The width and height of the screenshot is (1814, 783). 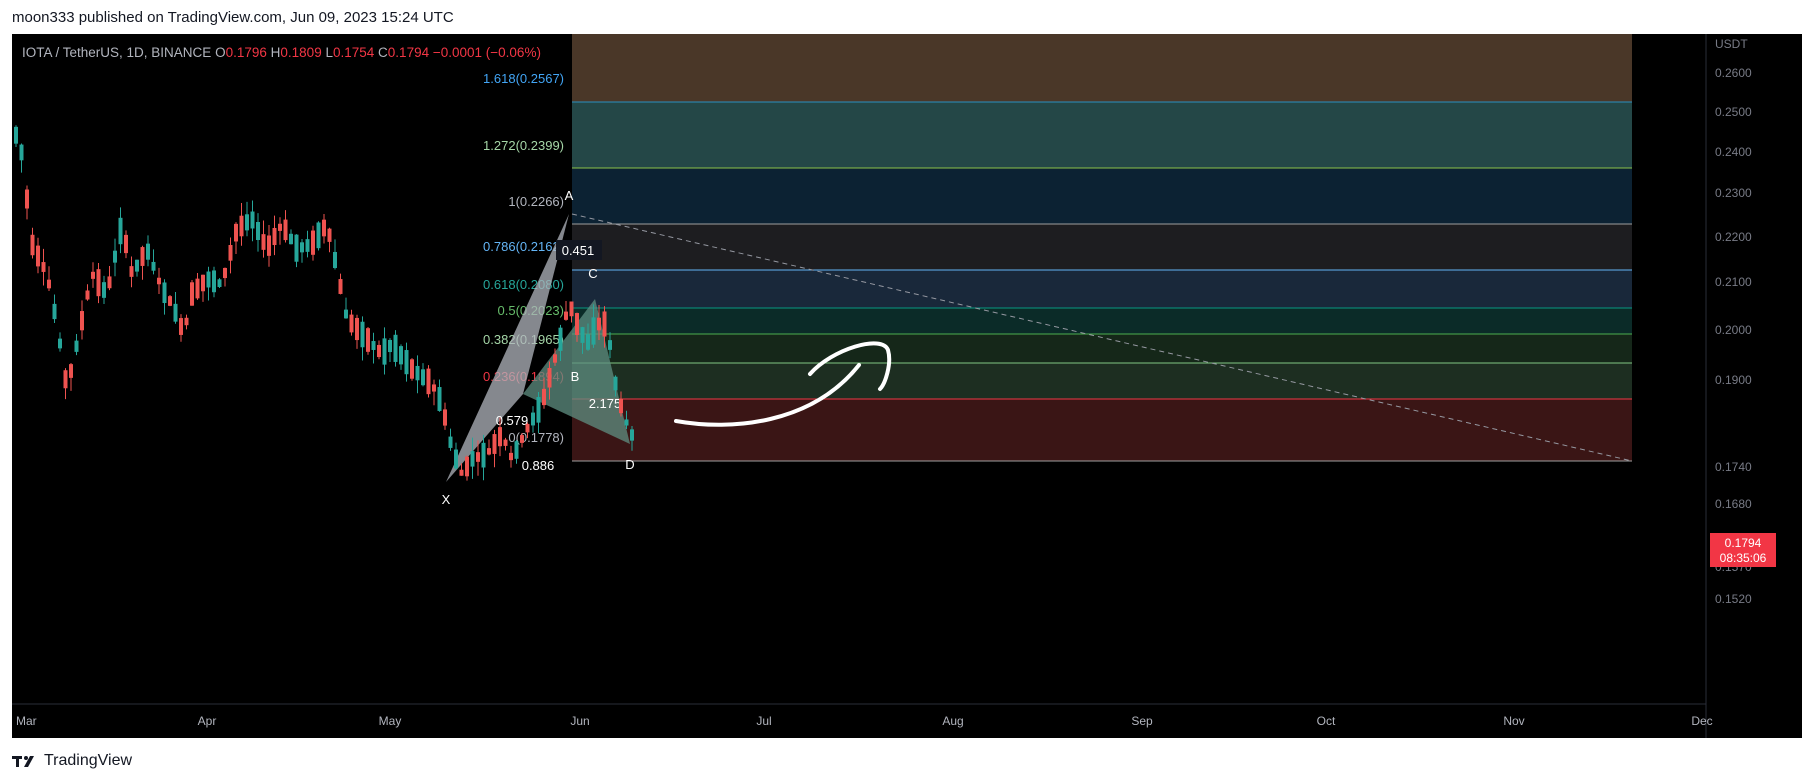 What do you see at coordinates (592, 273) in the screenshot?
I see `pattern-point-c: C` at bounding box center [592, 273].